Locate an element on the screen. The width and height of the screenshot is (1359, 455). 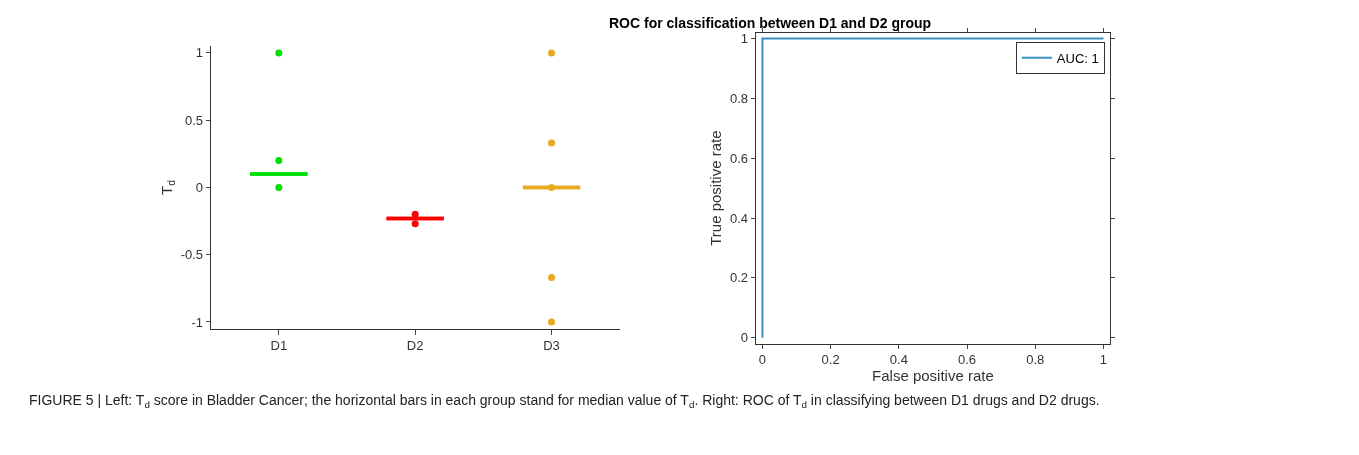
y-axis-title: True positive rate is located at coordinates (716, 188).